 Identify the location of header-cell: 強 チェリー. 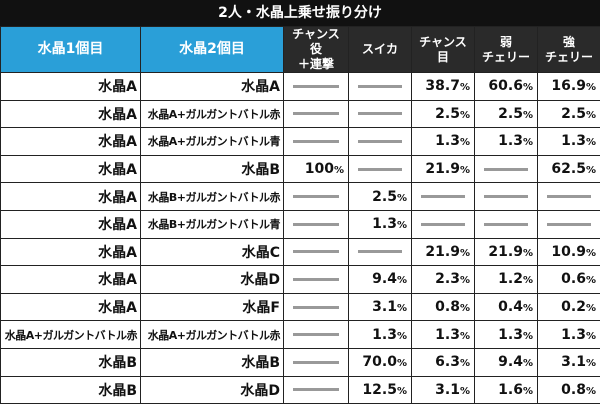
(568, 49).